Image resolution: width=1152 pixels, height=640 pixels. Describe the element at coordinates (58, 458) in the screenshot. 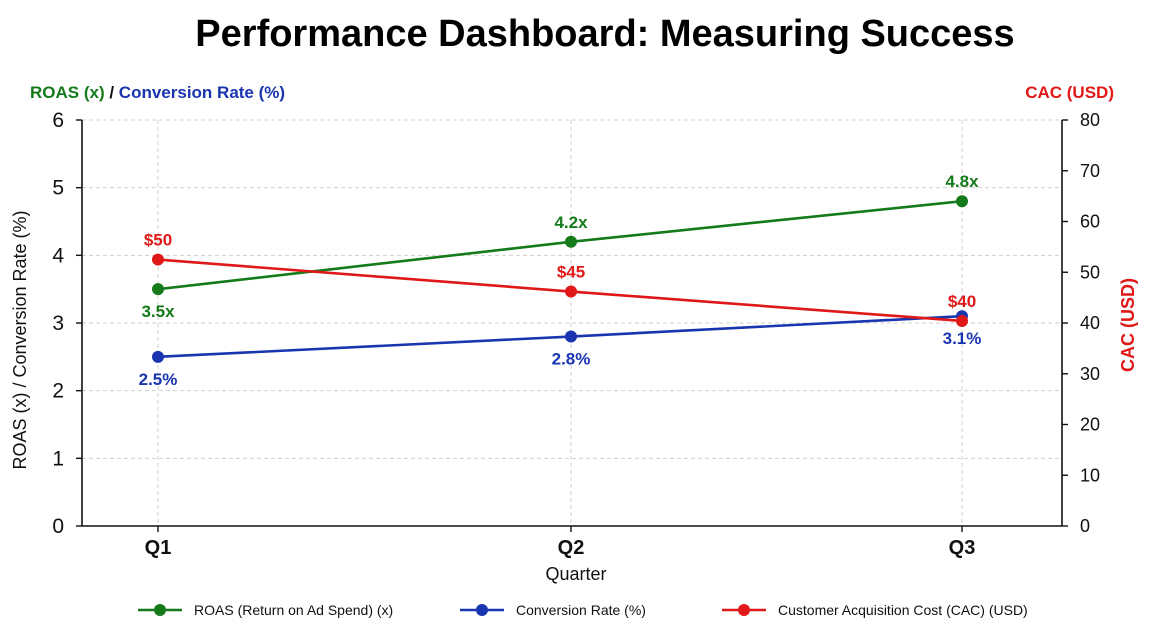

I see `left-tick-label: 1` at that location.